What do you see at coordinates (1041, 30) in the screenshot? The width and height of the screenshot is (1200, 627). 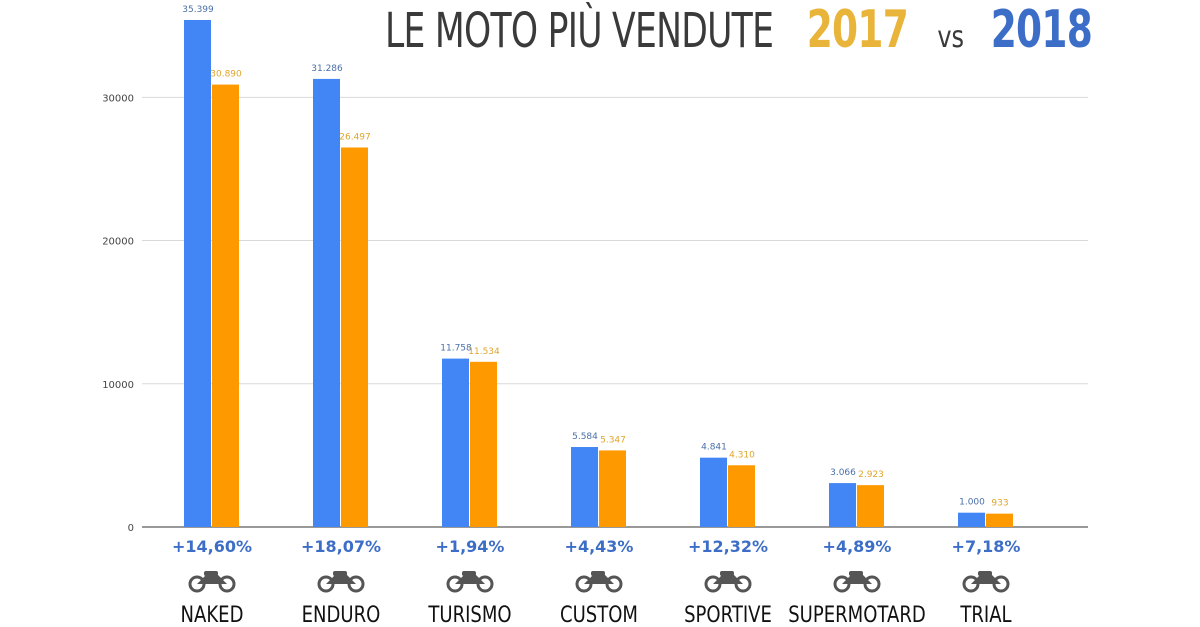 I see `title-year-2018: 2018` at bounding box center [1041, 30].